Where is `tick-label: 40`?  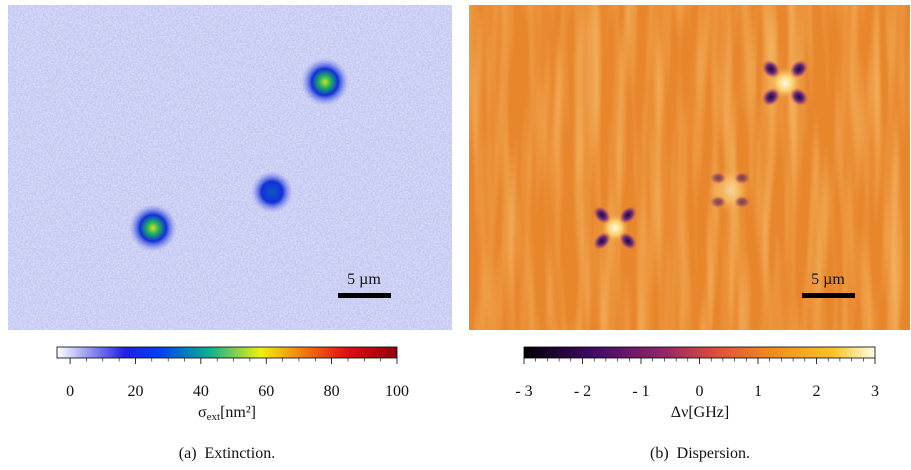 tick-label: 40 is located at coordinates (201, 391).